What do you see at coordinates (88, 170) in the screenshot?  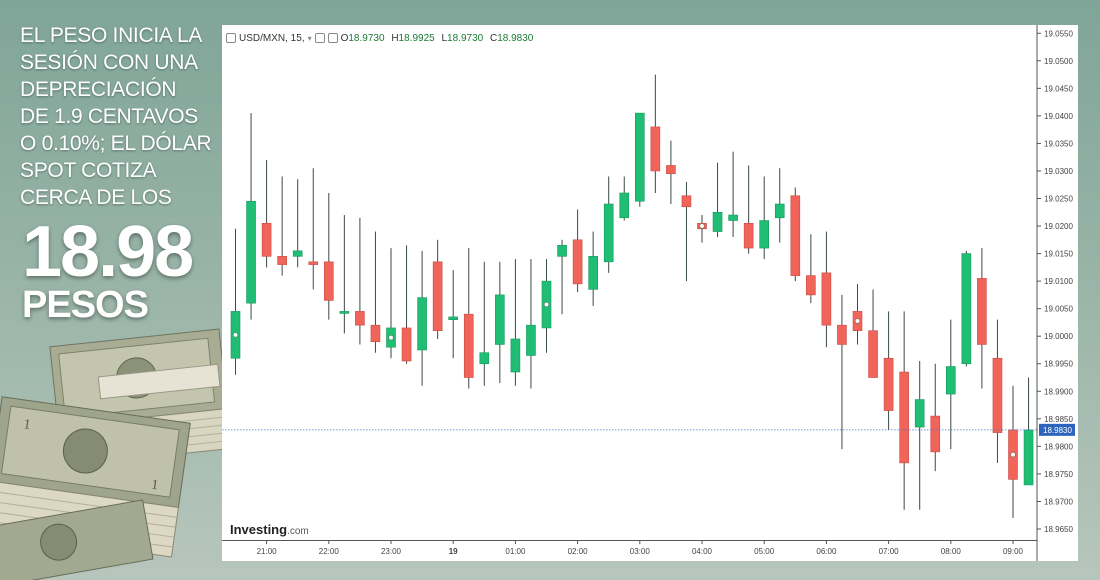 I see `headline-line: SPOT COTIZA` at bounding box center [88, 170].